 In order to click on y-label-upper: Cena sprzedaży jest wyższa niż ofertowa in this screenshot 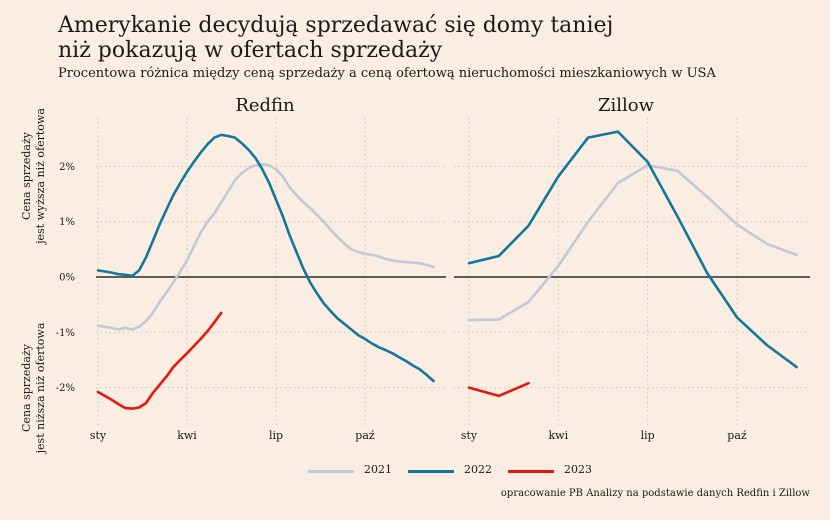, I will do `click(33, 177)`.